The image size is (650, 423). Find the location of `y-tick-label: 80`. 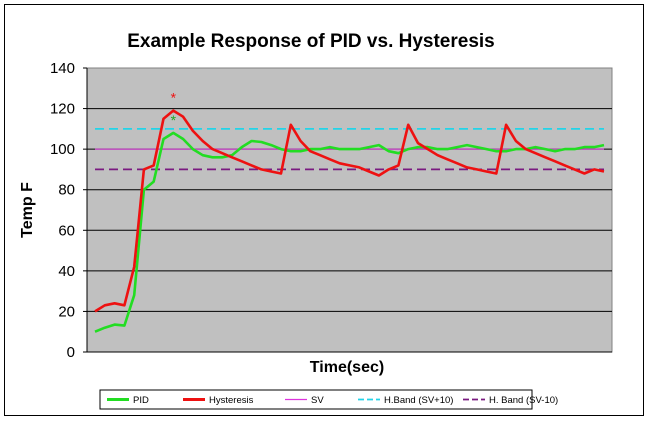

y-tick-label: 80 is located at coordinates (66, 190).